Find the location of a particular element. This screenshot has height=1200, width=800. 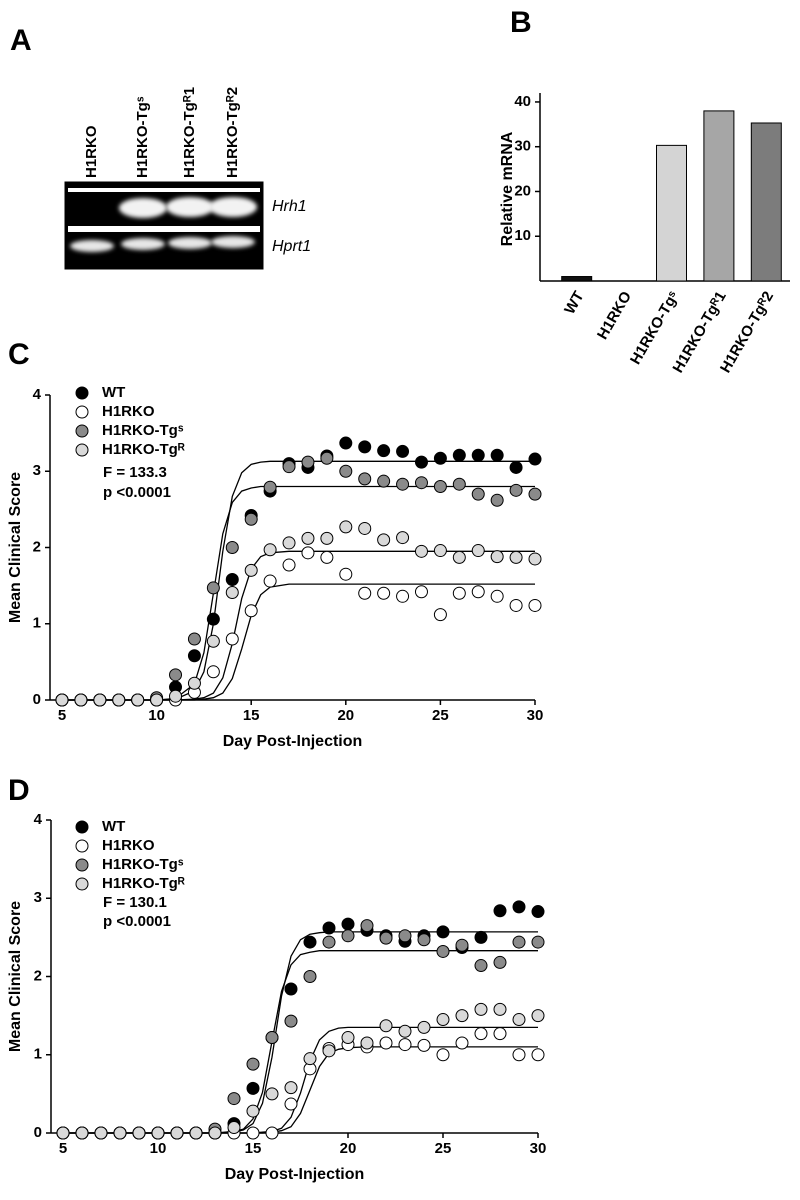

gene-label: Hrh1 is located at coordinates (289, 206).